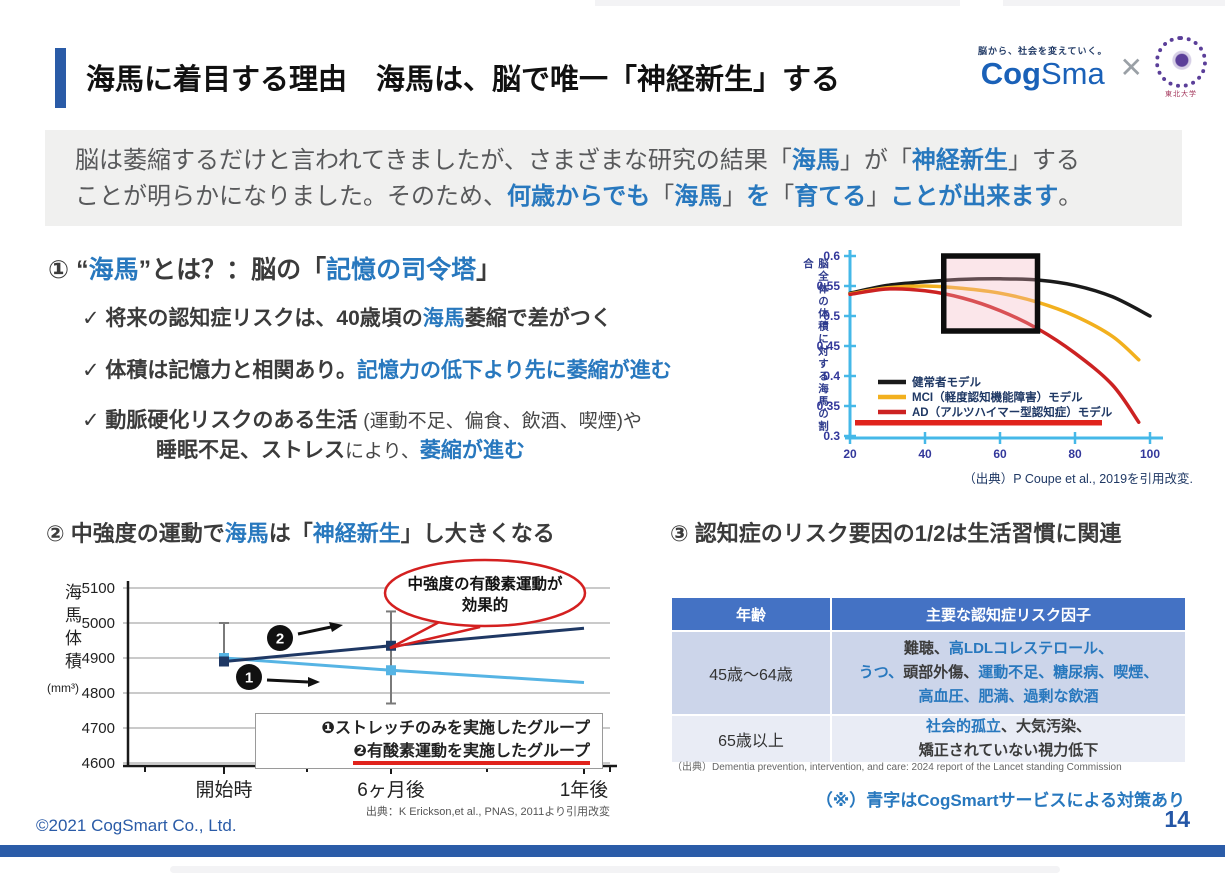  Describe the element at coordinates (751, 673) in the screenshot. I see `table-row-age-45-64: 45歳〜64歳` at that location.